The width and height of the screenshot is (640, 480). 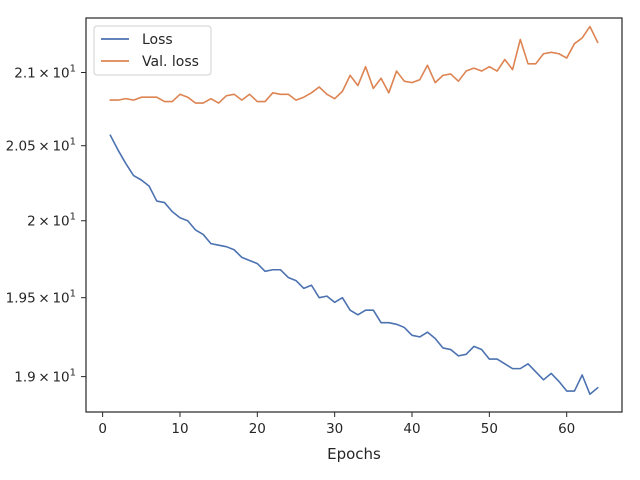 What do you see at coordinates (411, 429) in the screenshot?
I see `x-tick-label: 40` at bounding box center [411, 429].